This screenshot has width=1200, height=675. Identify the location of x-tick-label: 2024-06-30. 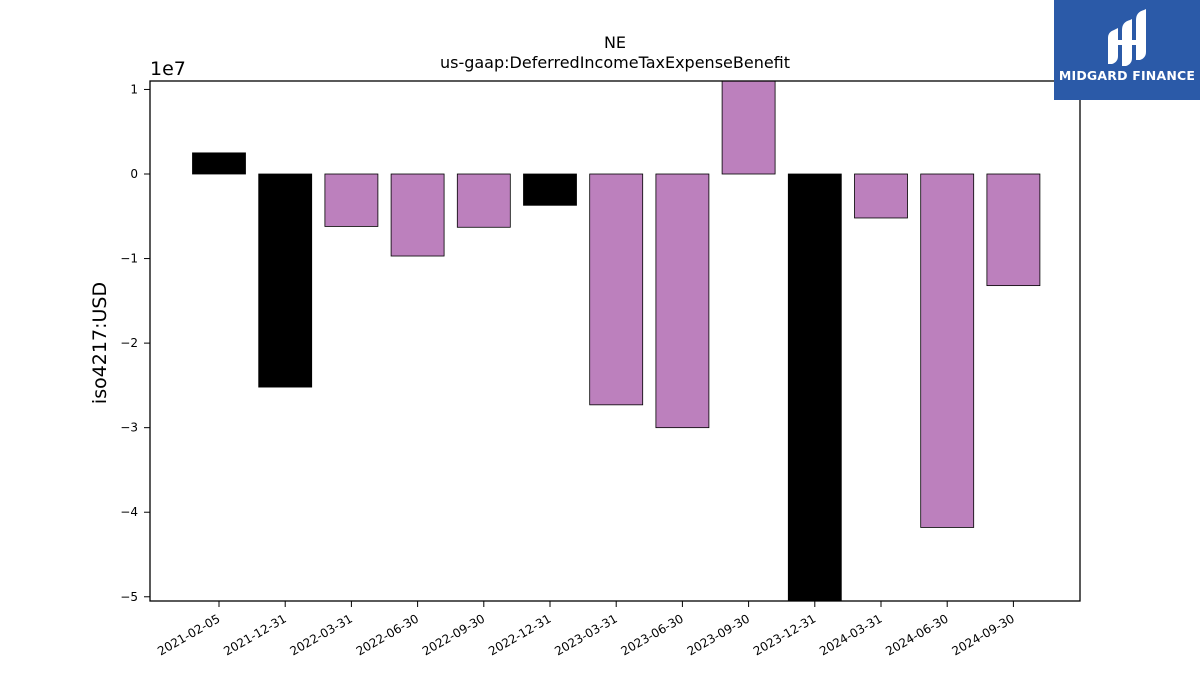
(916, 634).